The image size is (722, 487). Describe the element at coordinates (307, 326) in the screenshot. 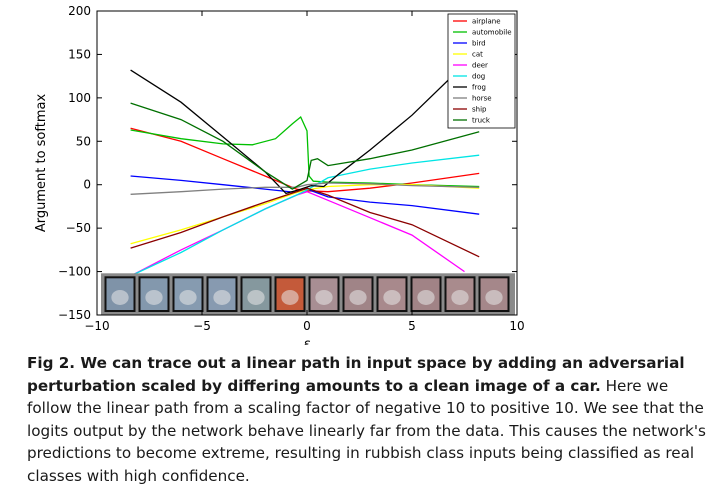

I see `x-tick-label: 0` at that location.